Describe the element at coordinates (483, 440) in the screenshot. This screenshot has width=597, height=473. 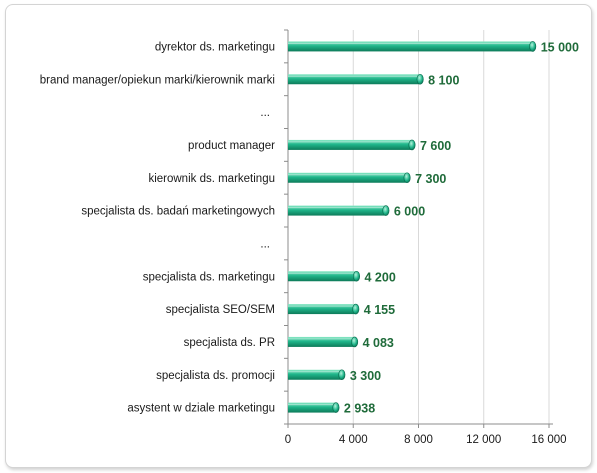
I see `x-tick-label: 12 000` at that location.